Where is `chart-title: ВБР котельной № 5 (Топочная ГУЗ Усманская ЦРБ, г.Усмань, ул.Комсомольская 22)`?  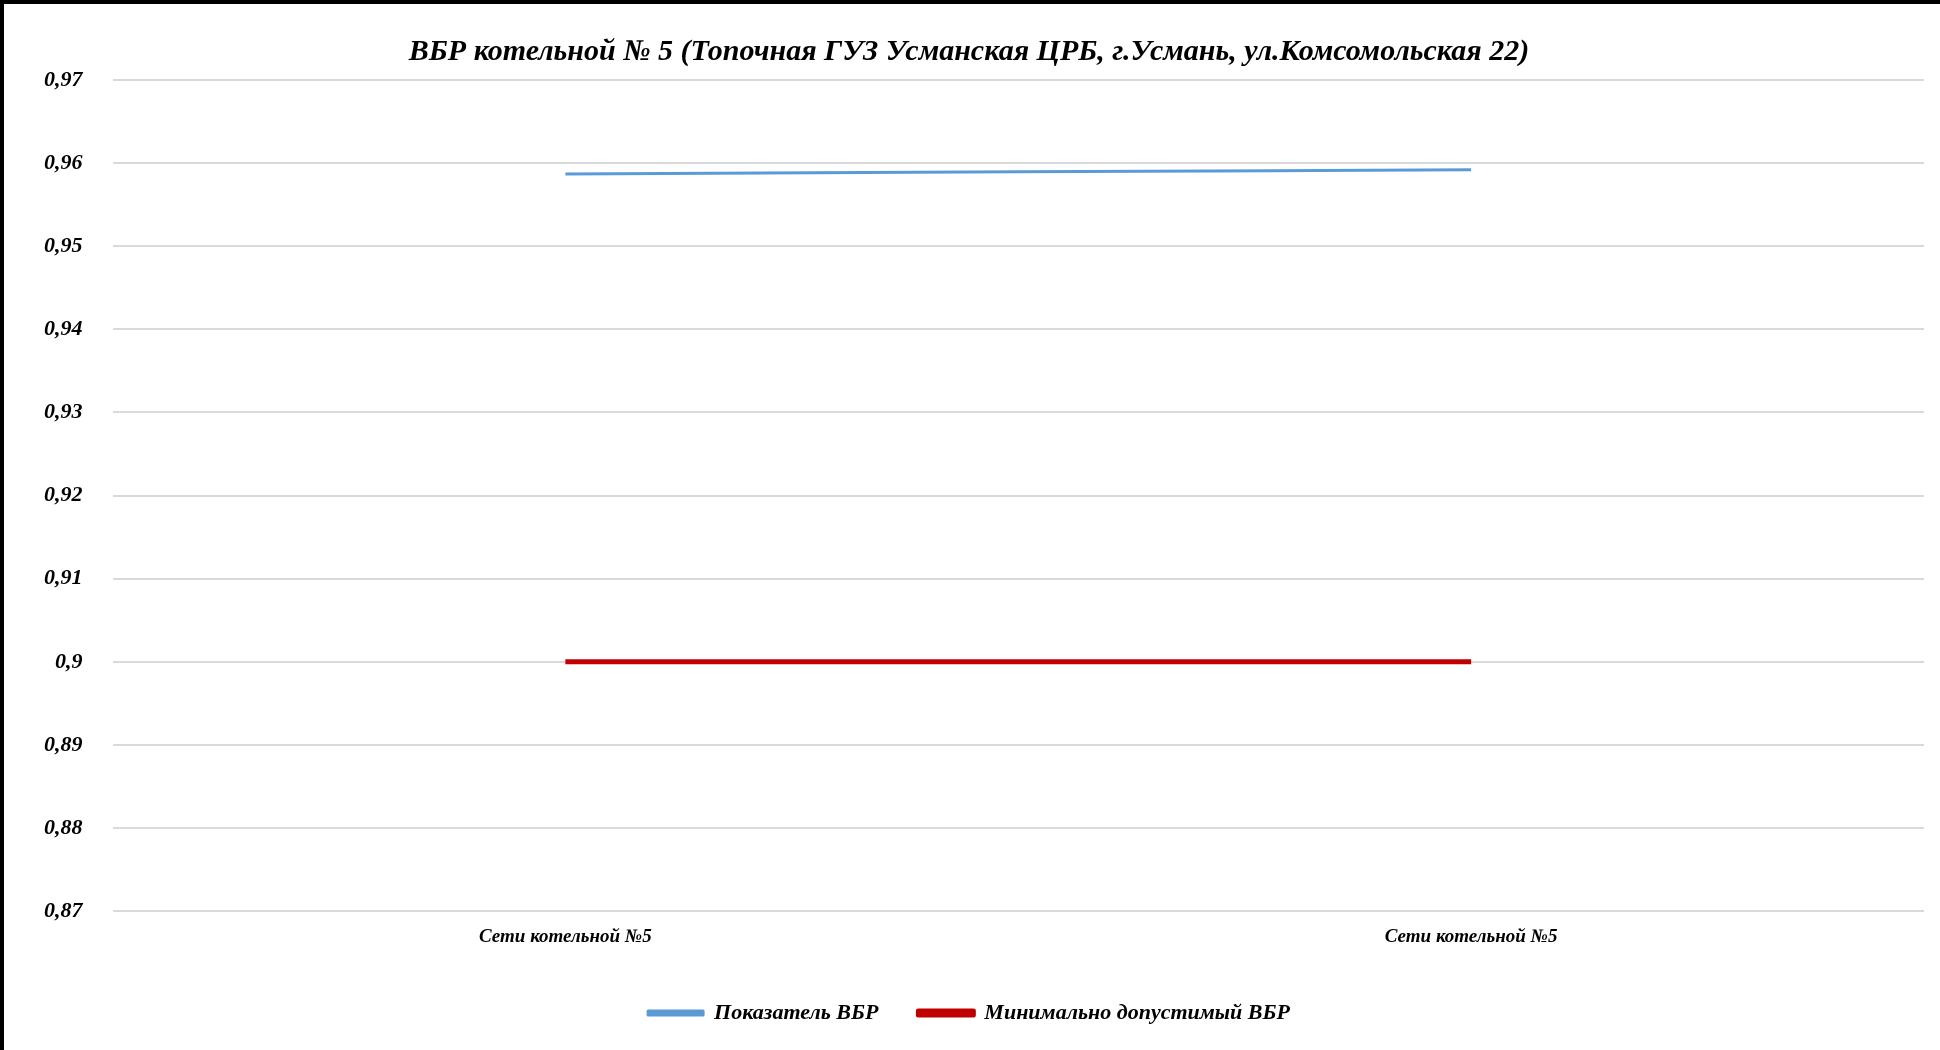
chart-title: ВБР котельной № 5 (Топочная ГУЗ Усманская ЦРБ, г.Усмань, ул.Комсомольская 22) is located at coordinates (968, 49).